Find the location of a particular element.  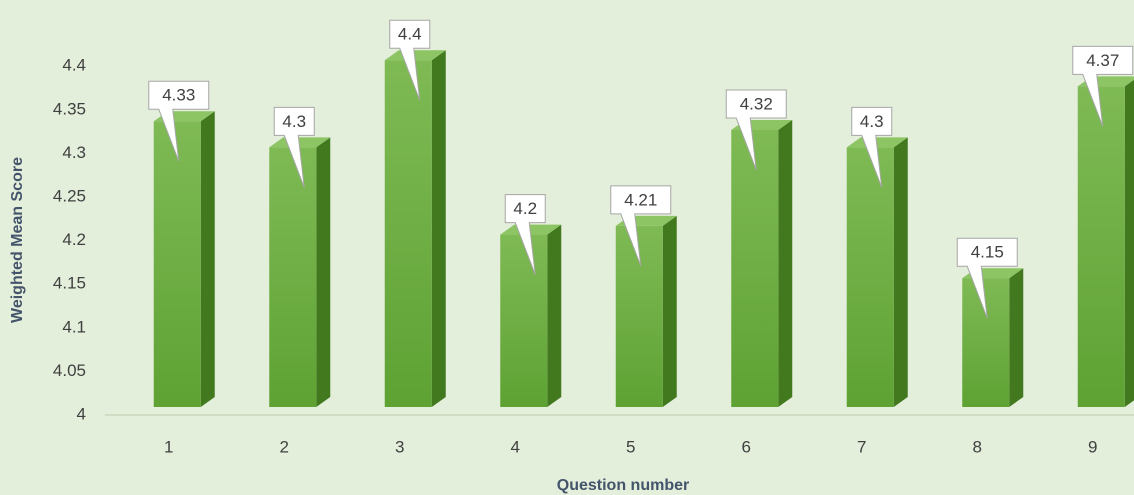

x-axis-title: Question number is located at coordinates (623, 485).